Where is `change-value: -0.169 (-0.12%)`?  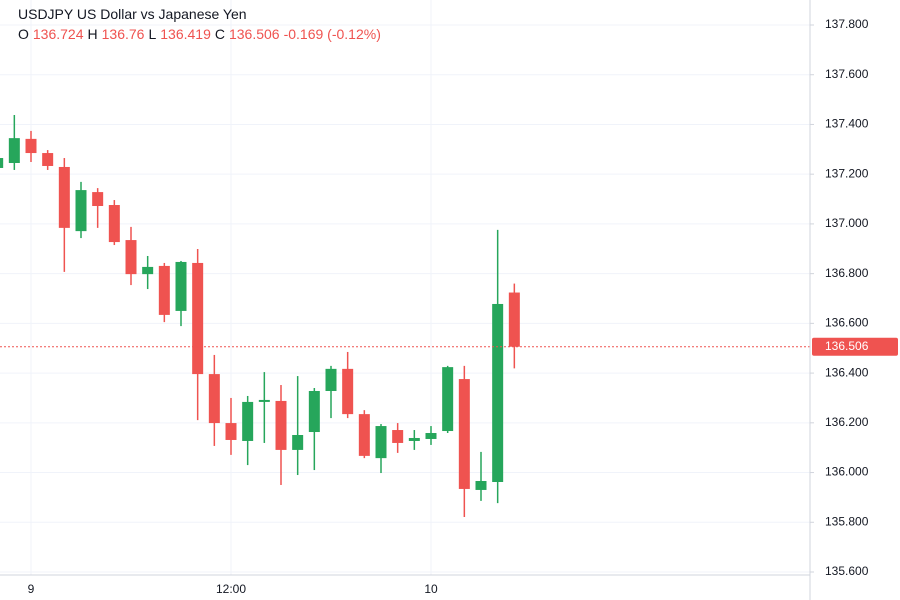
change-value: -0.169 (-0.12%) is located at coordinates (332, 34).